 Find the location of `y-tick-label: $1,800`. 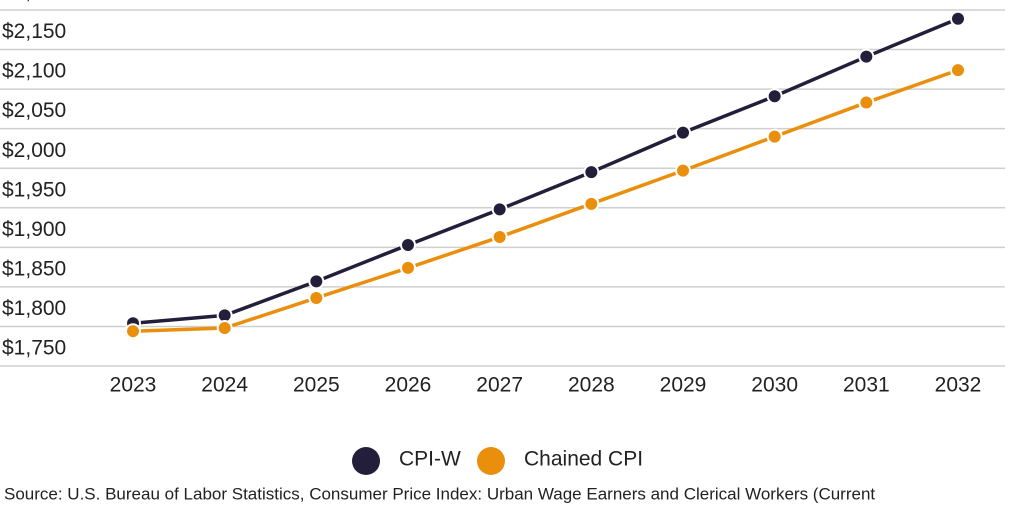

y-tick-label: $1,800 is located at coordinates (34, 308).